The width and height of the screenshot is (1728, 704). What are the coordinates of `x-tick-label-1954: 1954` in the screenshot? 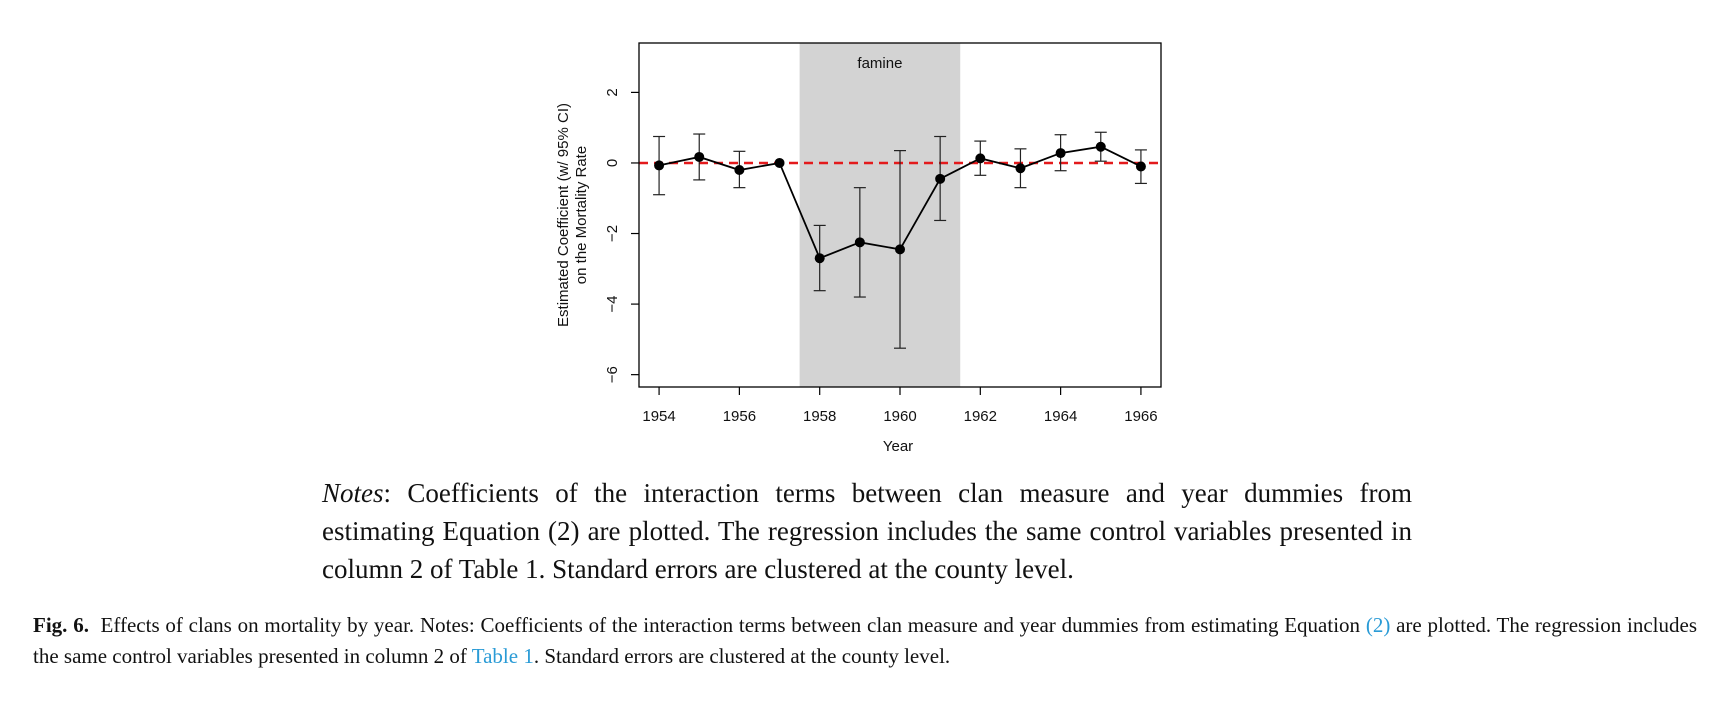 It's located at (658, 416).